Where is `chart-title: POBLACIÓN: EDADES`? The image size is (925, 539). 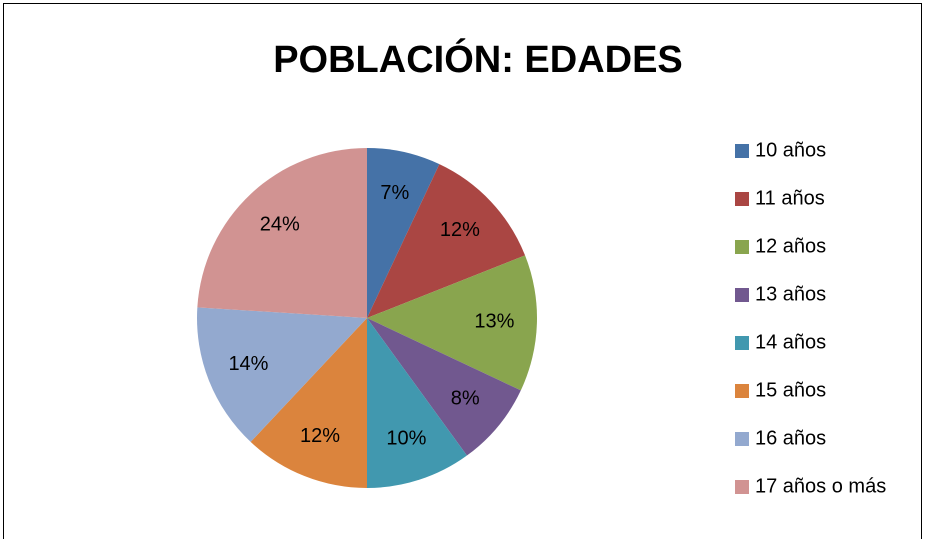
chart-title: POBLACIÓN: EDADES is located at coordinates (478, 59).